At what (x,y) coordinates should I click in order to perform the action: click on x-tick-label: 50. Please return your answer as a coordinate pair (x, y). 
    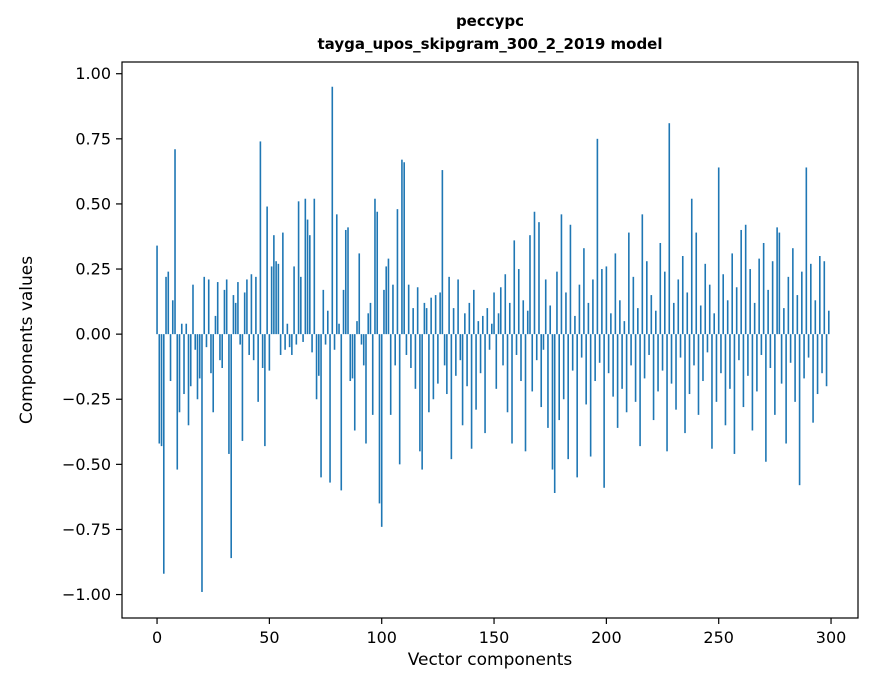
    Looking at the image, I should click on (269, 637).